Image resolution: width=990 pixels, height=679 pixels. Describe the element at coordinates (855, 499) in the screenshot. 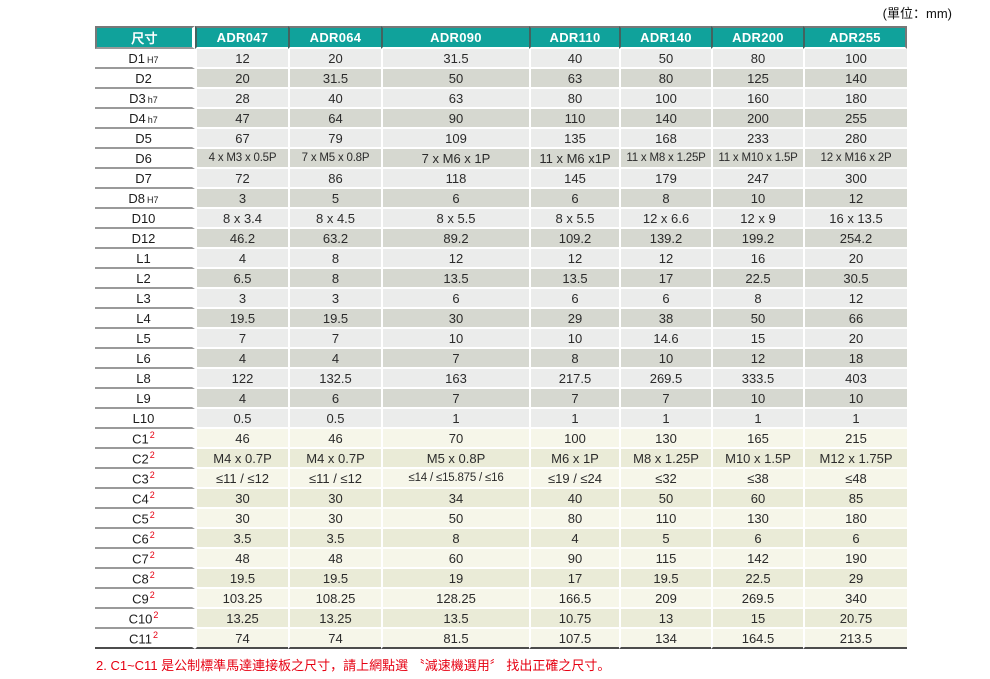

I see `value-cell: 85` at that location.